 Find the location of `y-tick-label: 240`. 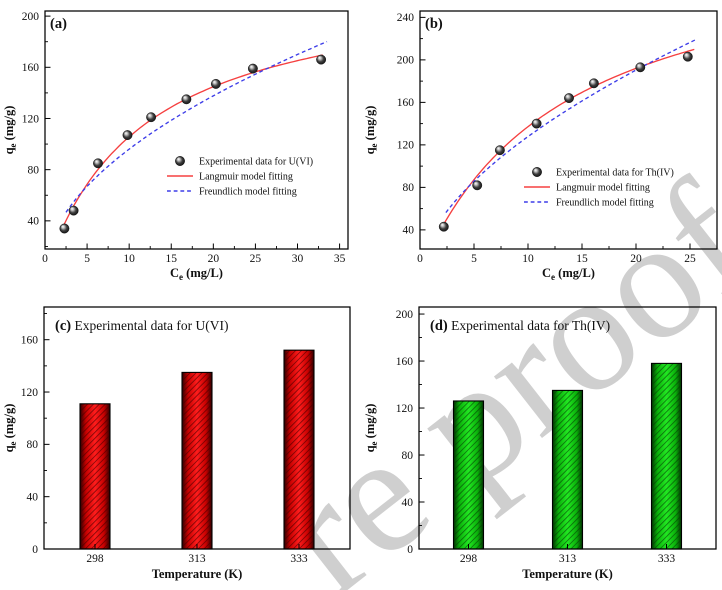

y-tick-label: 240 is located at coordinates (406, 18).